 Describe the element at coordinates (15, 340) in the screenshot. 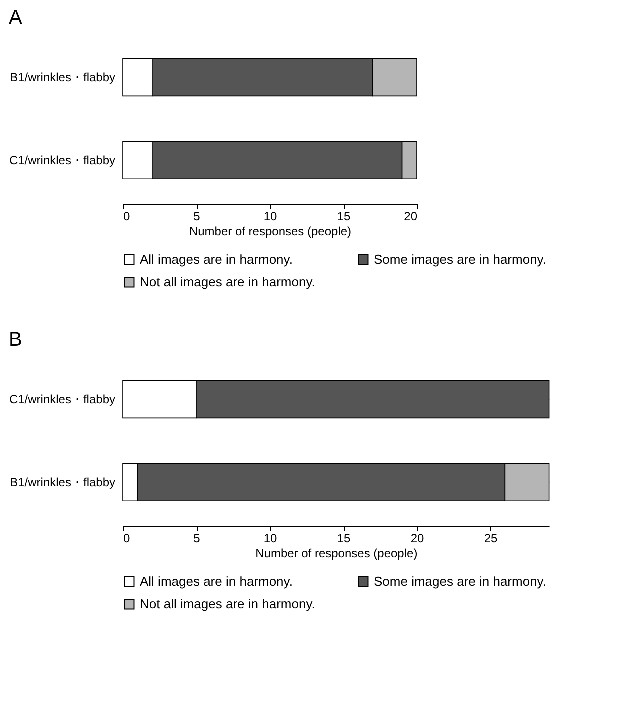

I see `chart-title: B` at that location.